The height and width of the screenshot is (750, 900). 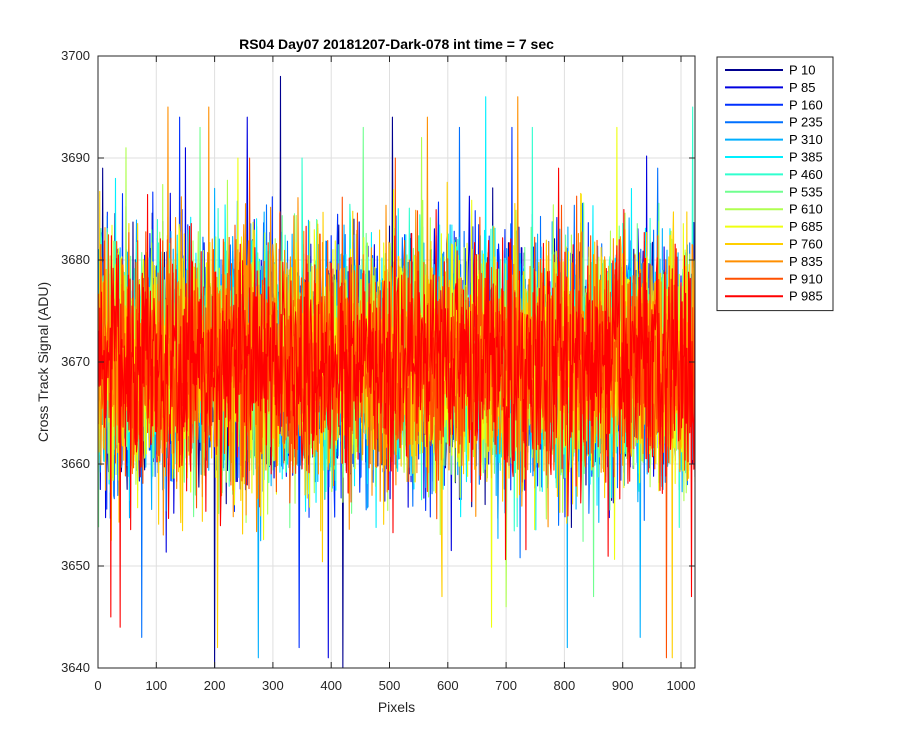 What do you see at coordinates (43, 362) in the screenshot?
I see `y-axis-label: Cross Track Signal (ADU)` at bounding box center [43, 362].